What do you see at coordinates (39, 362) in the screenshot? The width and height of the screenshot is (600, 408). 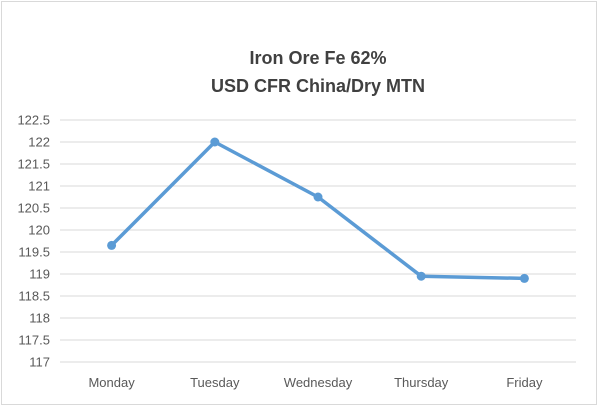 I see `y-tick-label: 117` at bounding box center [39, 362].